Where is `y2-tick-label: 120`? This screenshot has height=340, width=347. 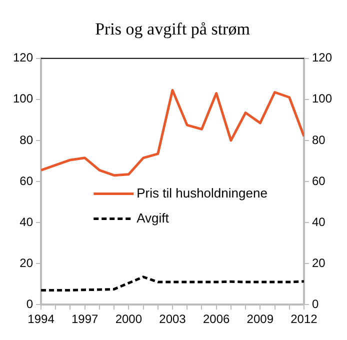
y2-tick-label: 120 is located at coordinates (322, 57).